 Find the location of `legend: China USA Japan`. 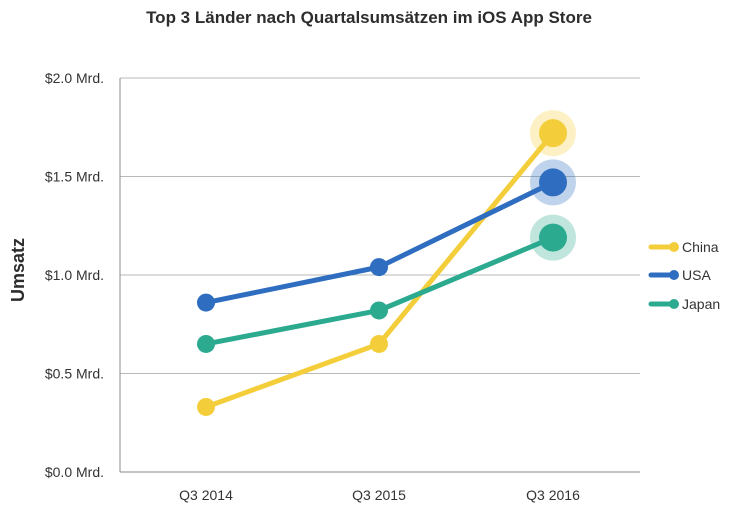

legend: China USA Japan is located at coordinates (684, 275).